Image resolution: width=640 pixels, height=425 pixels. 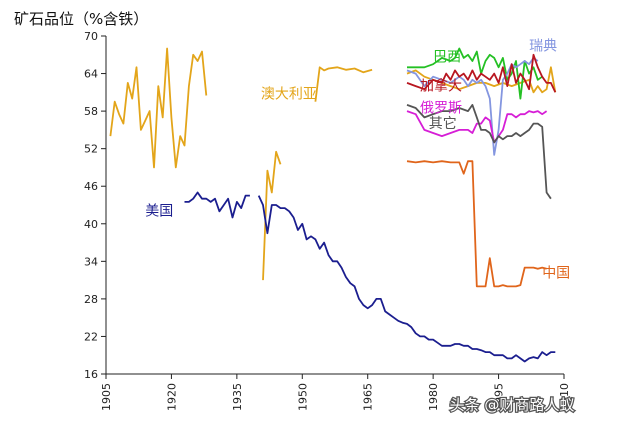 I want to click on y-axis-title: 矿石品位（%含铁）, so click(x=81, y=19).